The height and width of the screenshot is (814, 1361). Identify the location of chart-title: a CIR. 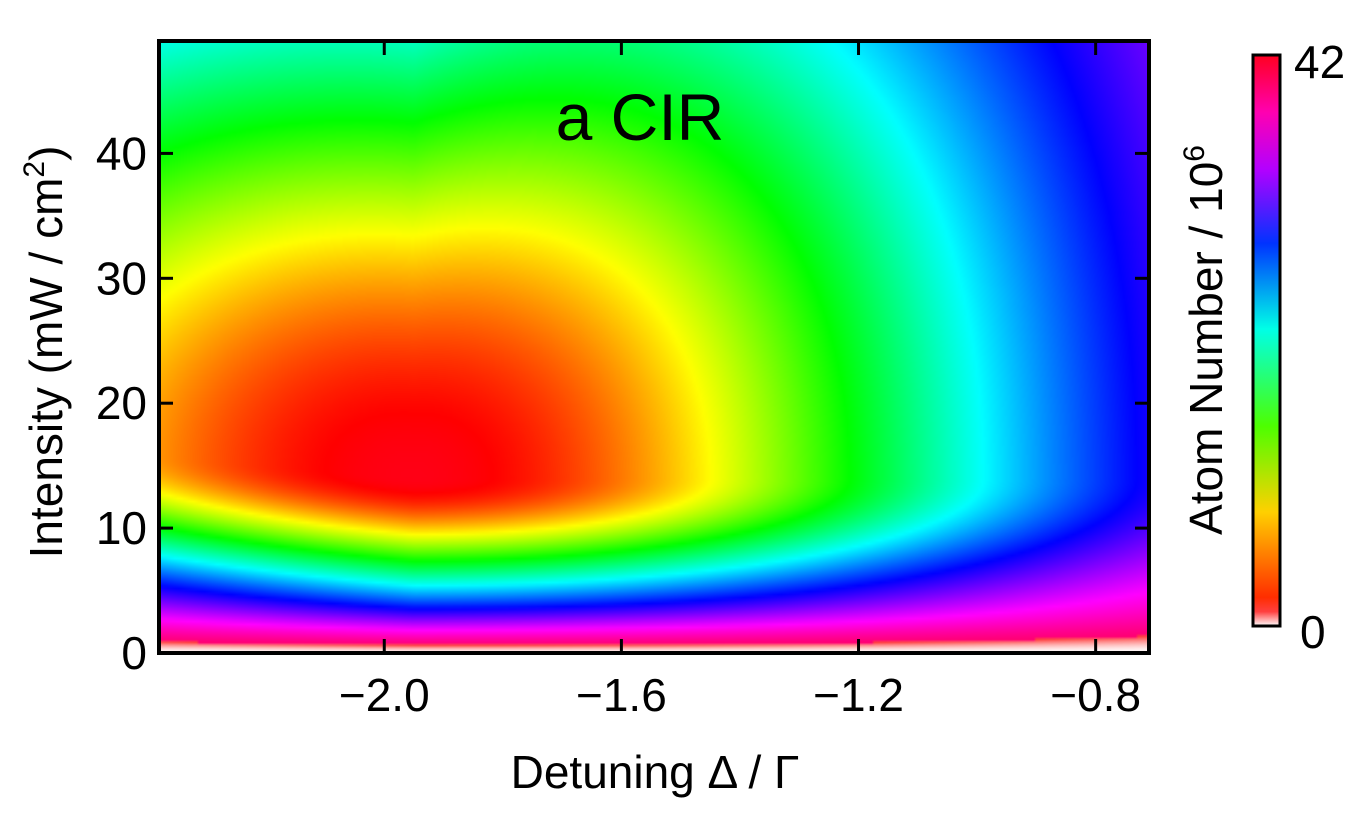
(640, 117).